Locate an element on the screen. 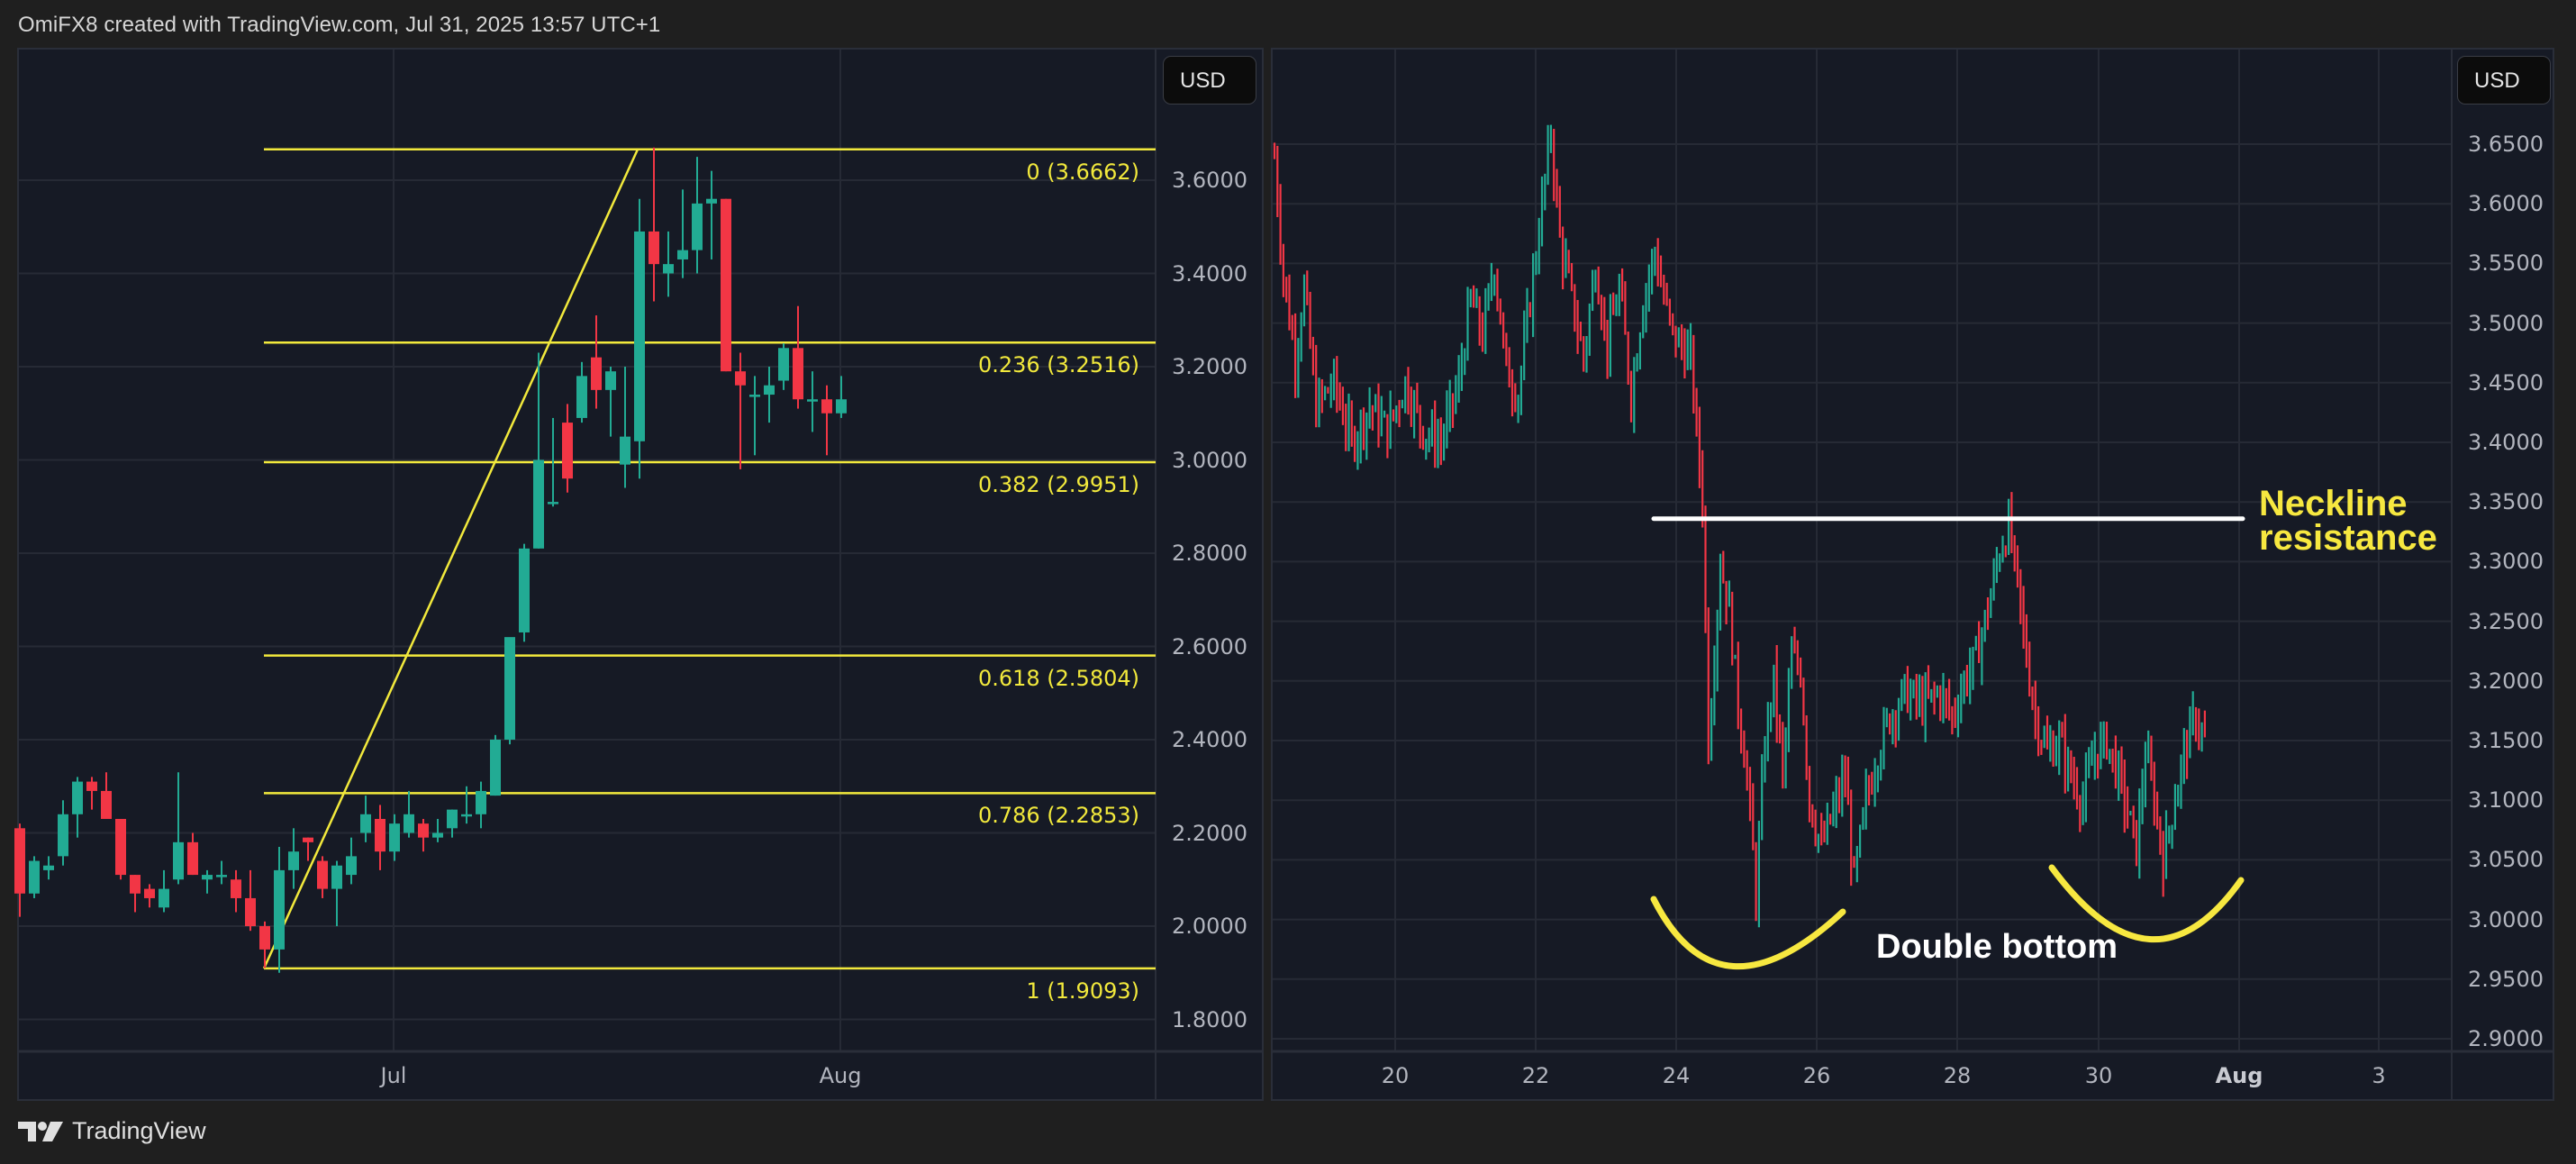  left-price-tick: 3.2000 is located at coordinates (1209, 366).